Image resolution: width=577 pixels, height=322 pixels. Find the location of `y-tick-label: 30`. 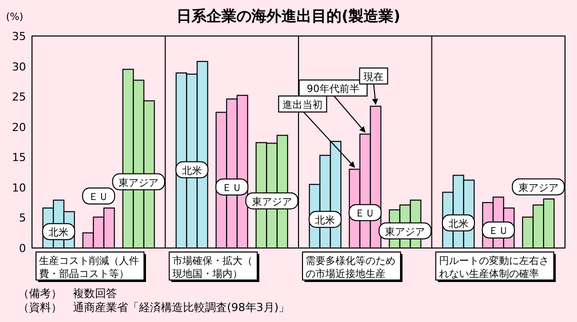

y-tick-label: 30 is located at coordinates (19, 67).